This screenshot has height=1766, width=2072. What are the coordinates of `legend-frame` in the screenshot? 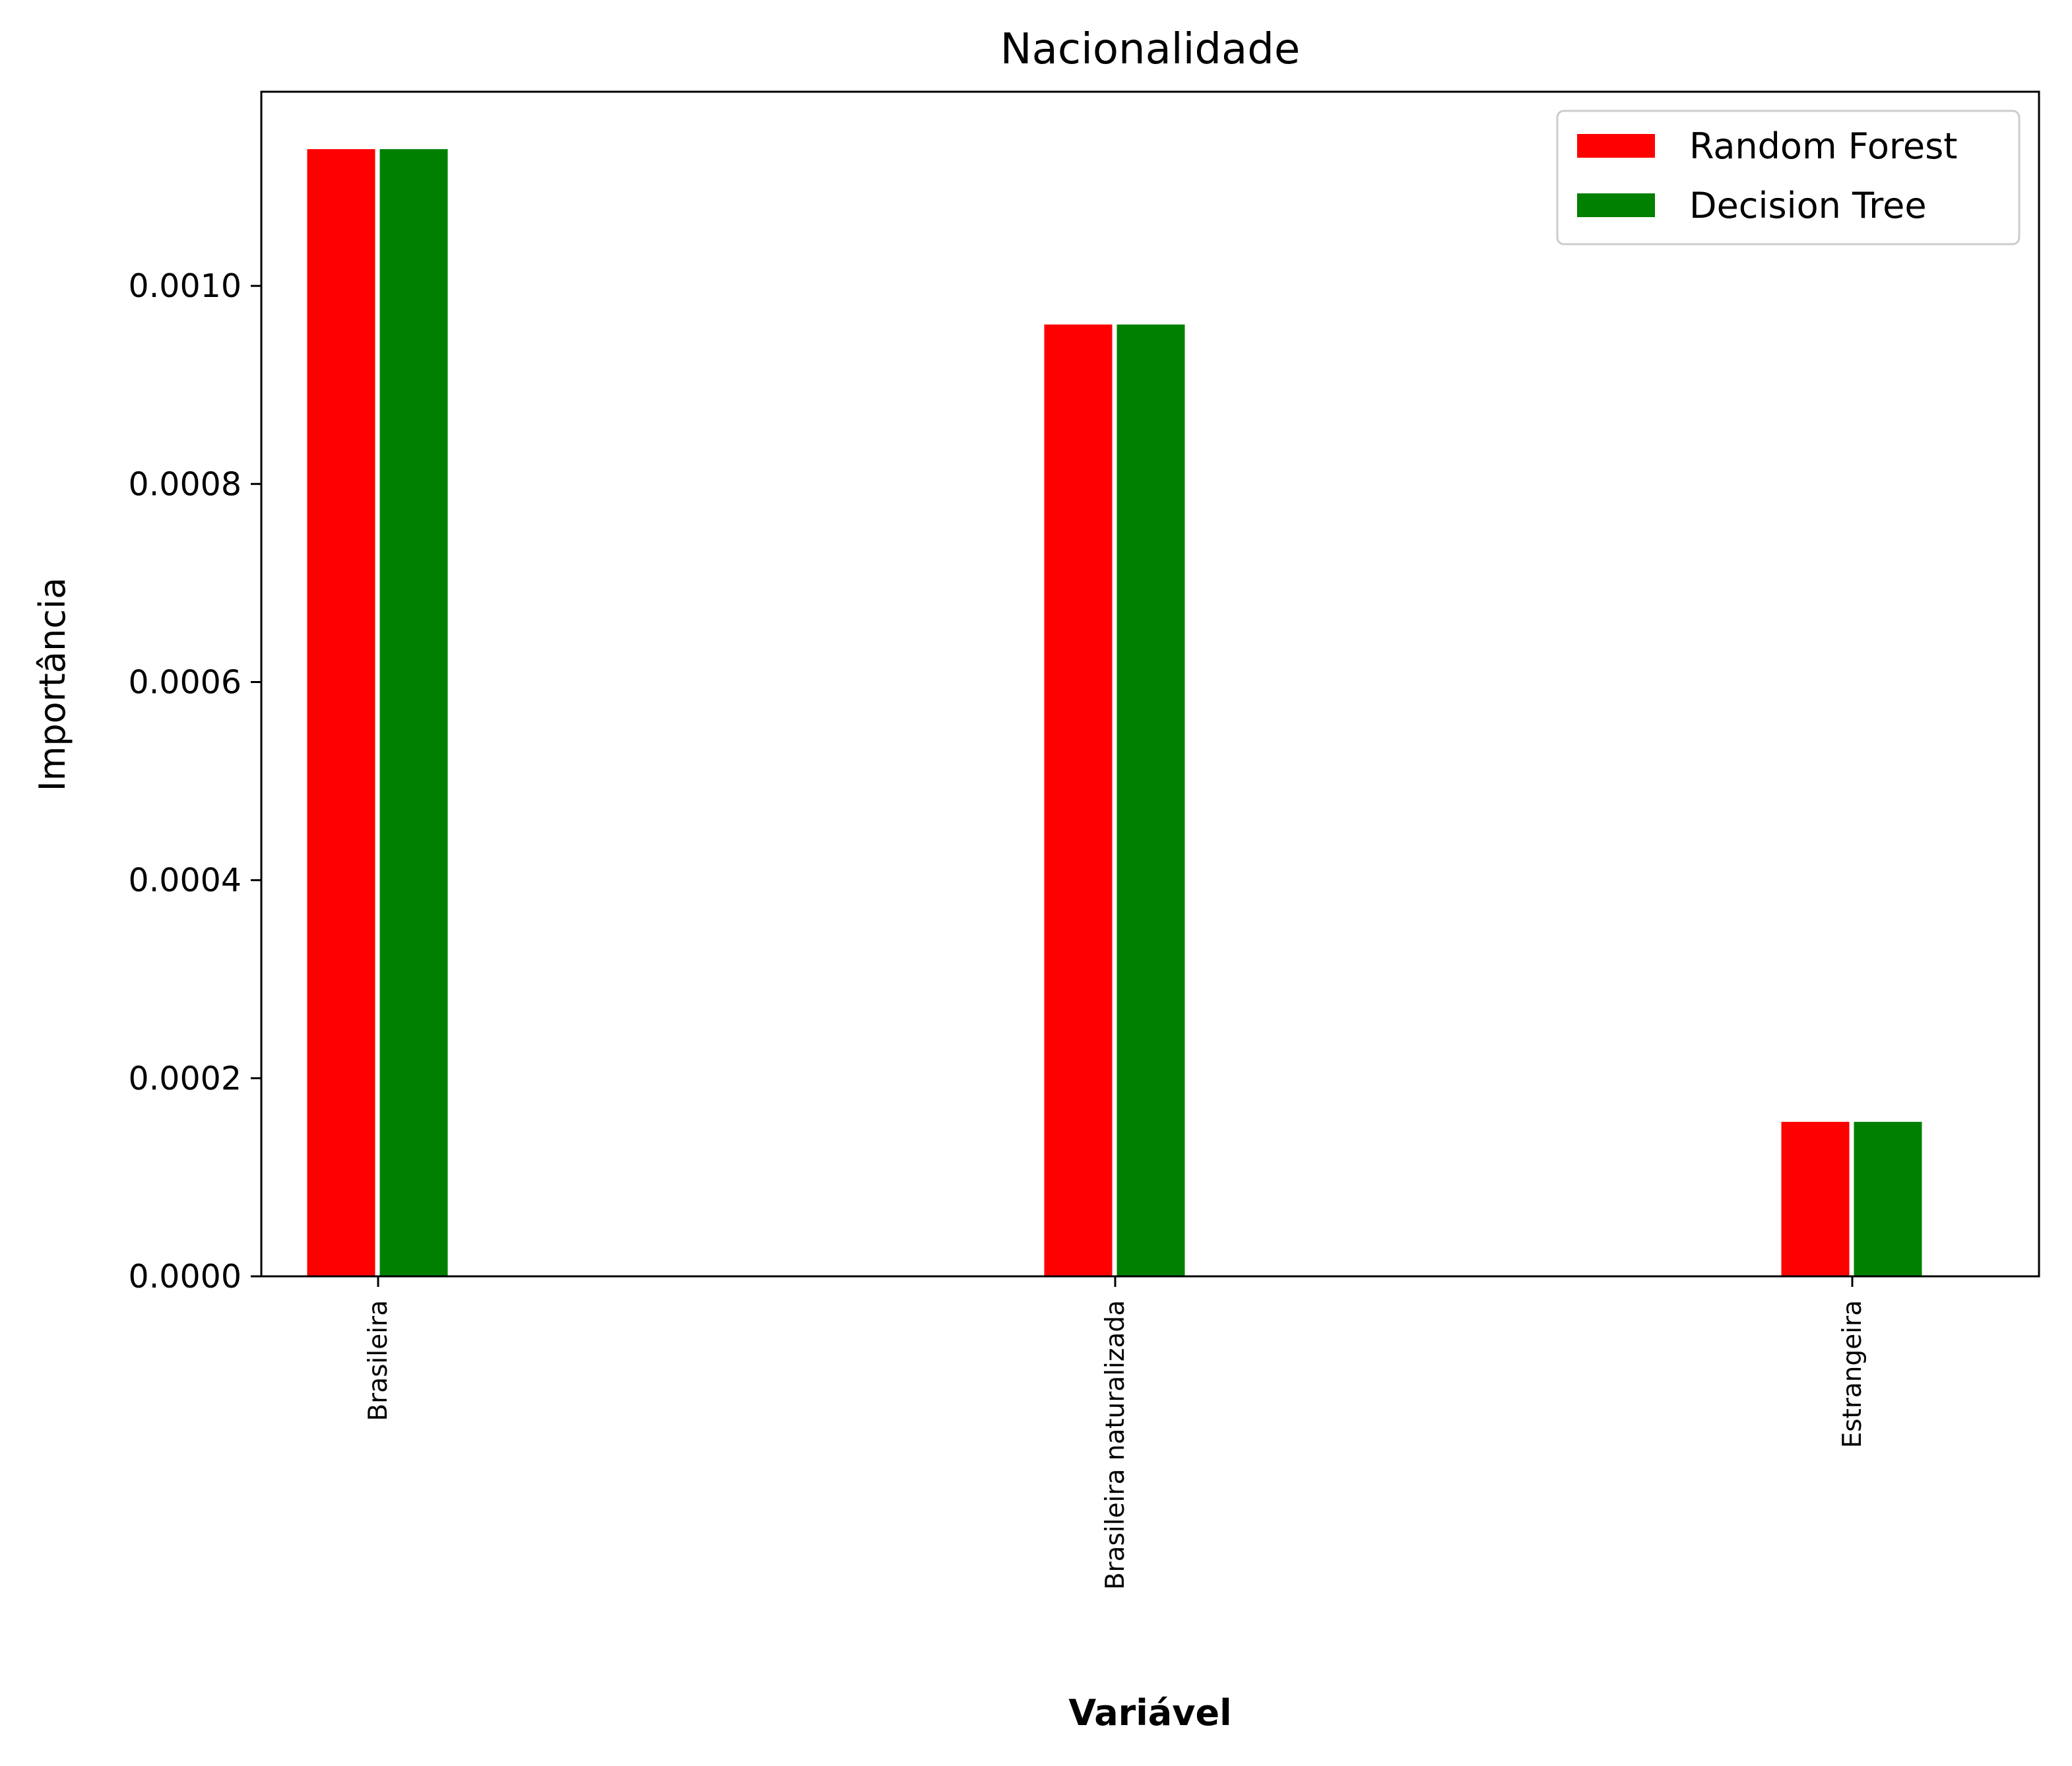 It's located at (1788, 177).